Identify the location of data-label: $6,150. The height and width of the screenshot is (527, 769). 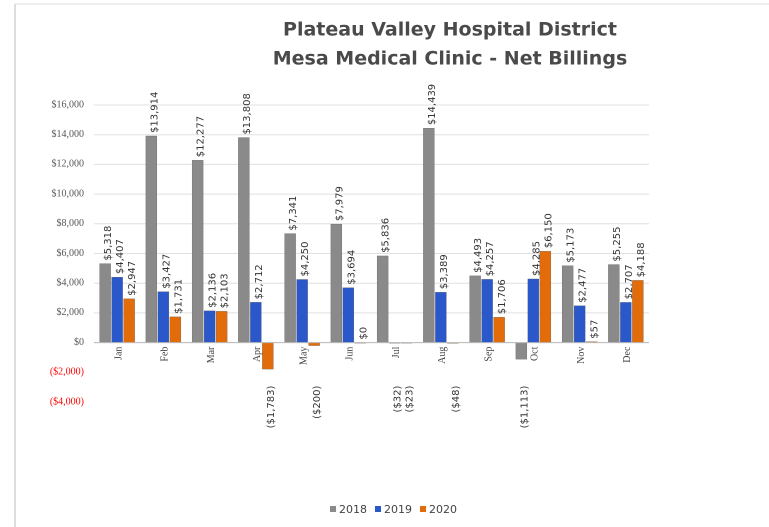
(548, 230).